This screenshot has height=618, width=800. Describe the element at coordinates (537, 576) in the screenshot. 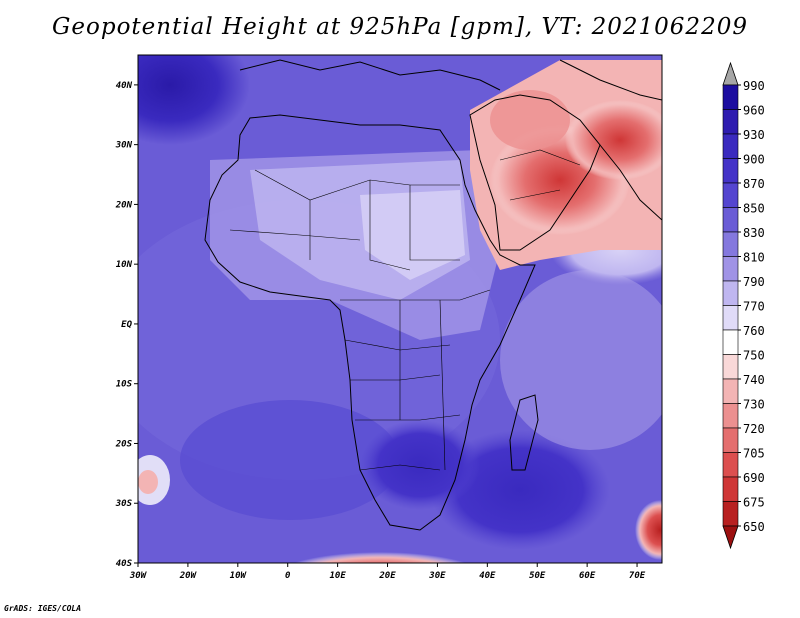

I see `lon-label: 50E` at that location.